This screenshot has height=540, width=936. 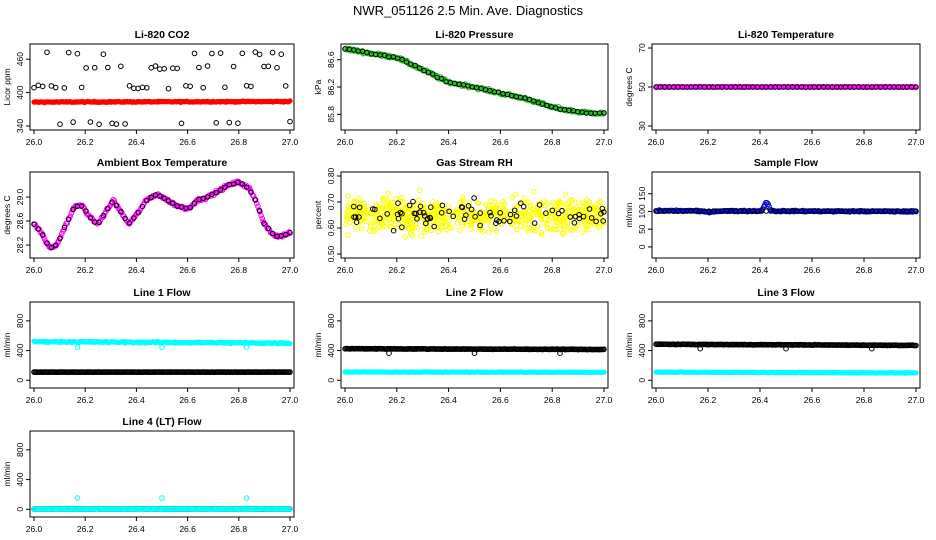 What do you see at coordinates (331, 201) in the screenshot?
I see `y-tick-label: 0.70` at bounding box center [331, 201].